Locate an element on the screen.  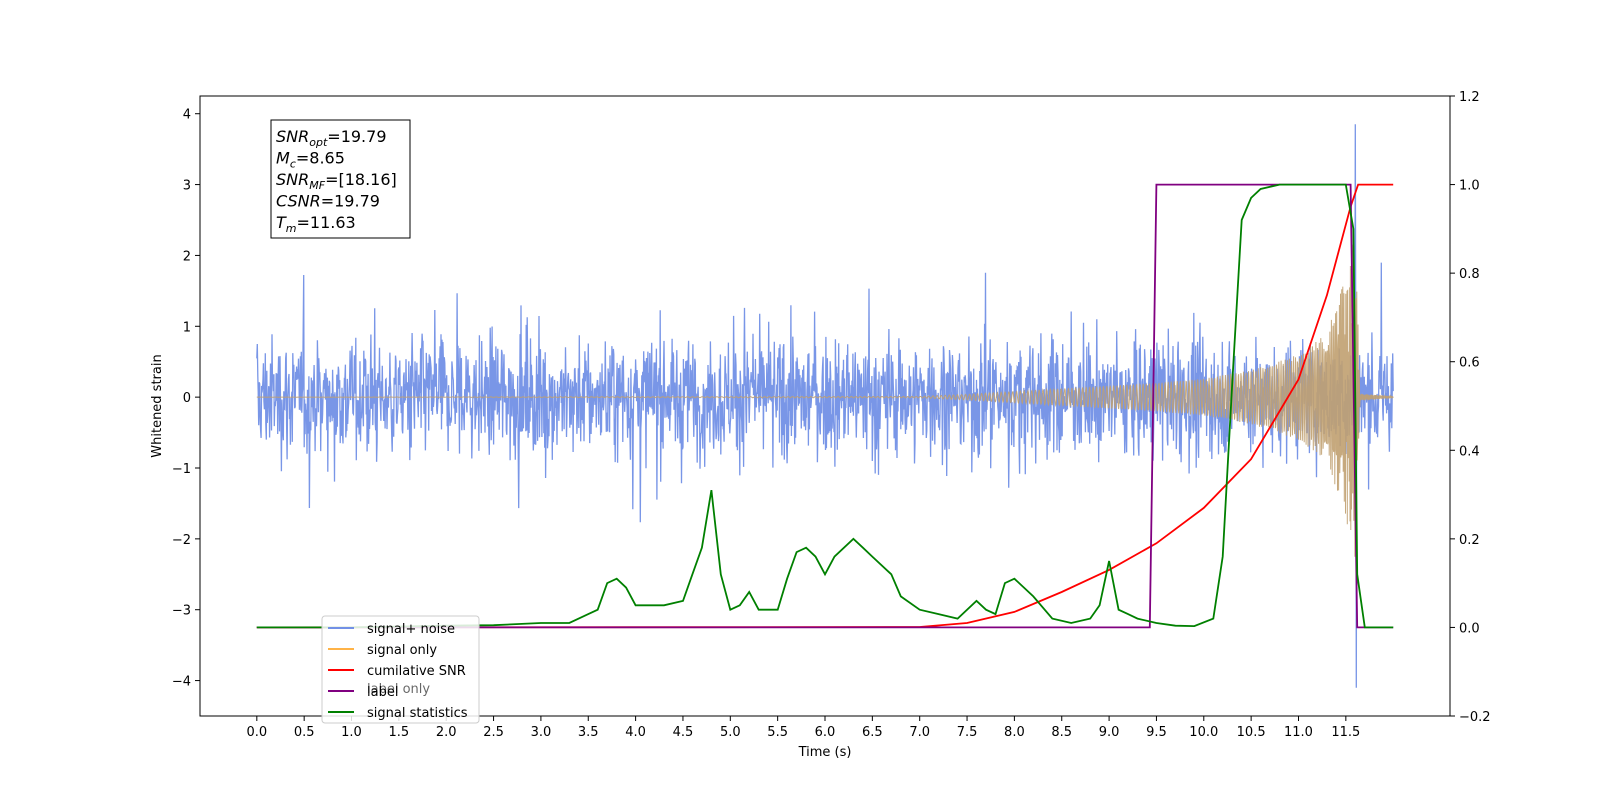
x-tick-label: 10.0 is located at coordinates (1203, 732).